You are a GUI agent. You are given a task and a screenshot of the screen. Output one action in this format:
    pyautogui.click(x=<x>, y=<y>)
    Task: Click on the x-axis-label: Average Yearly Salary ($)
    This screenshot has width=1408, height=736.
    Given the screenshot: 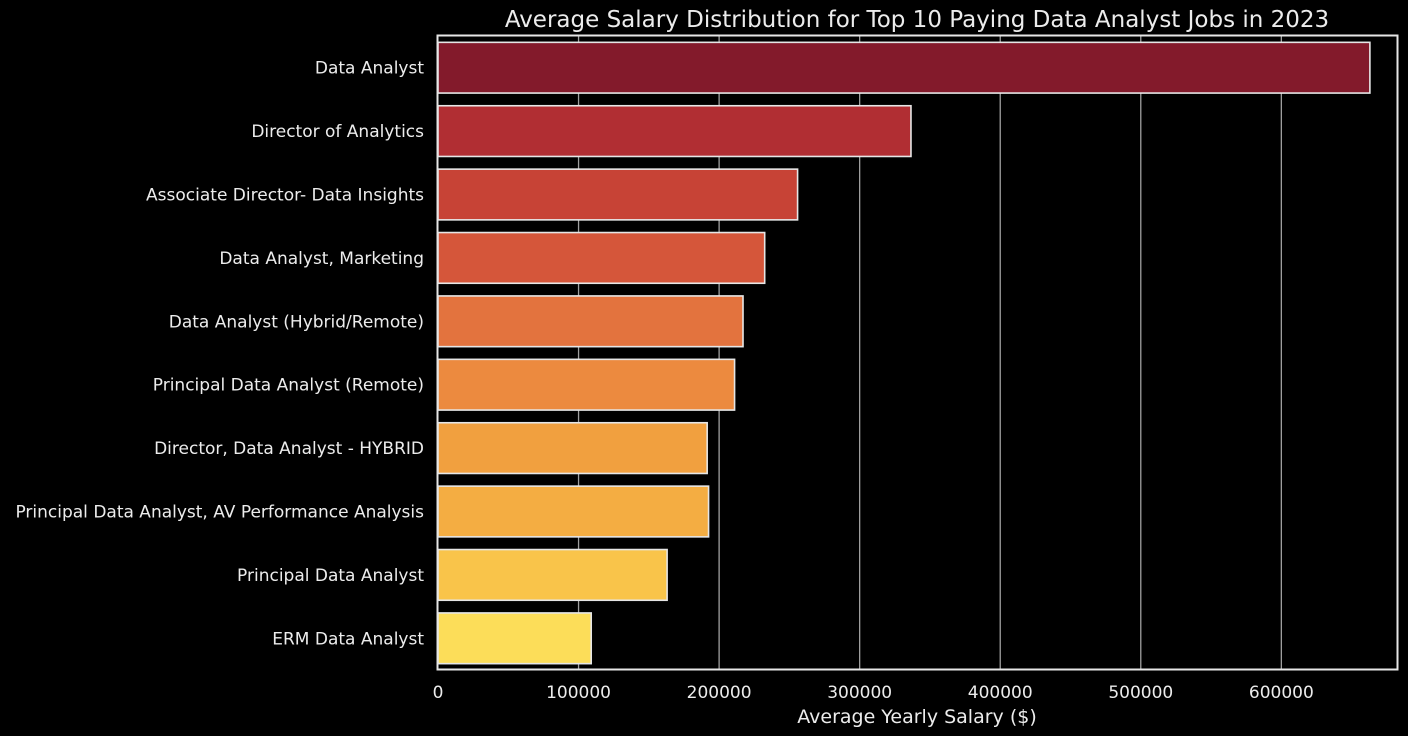 What is the action you would take?
    pyautogui.click(x=917, y=717)
    